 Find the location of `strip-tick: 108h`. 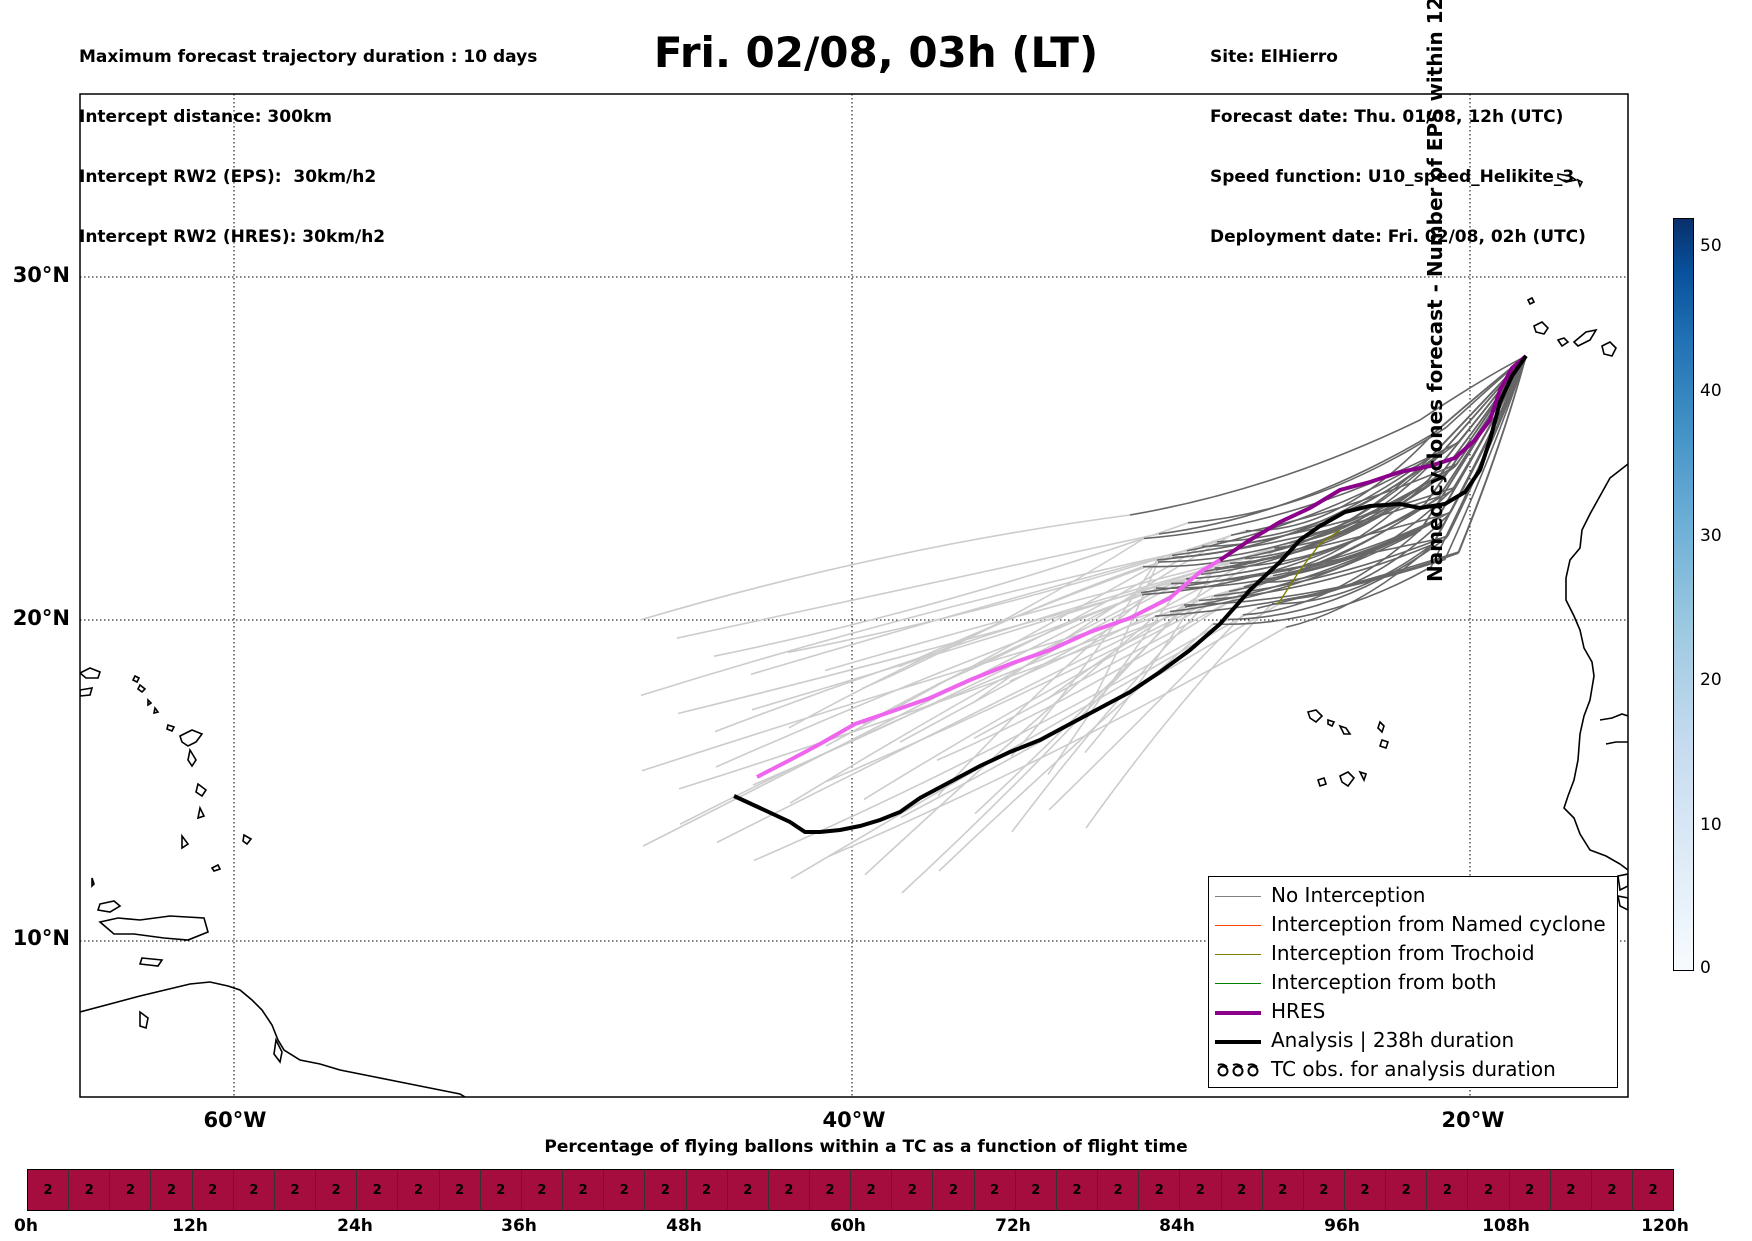

strip-tick: 108h is located at coordinates (1506, 1226).